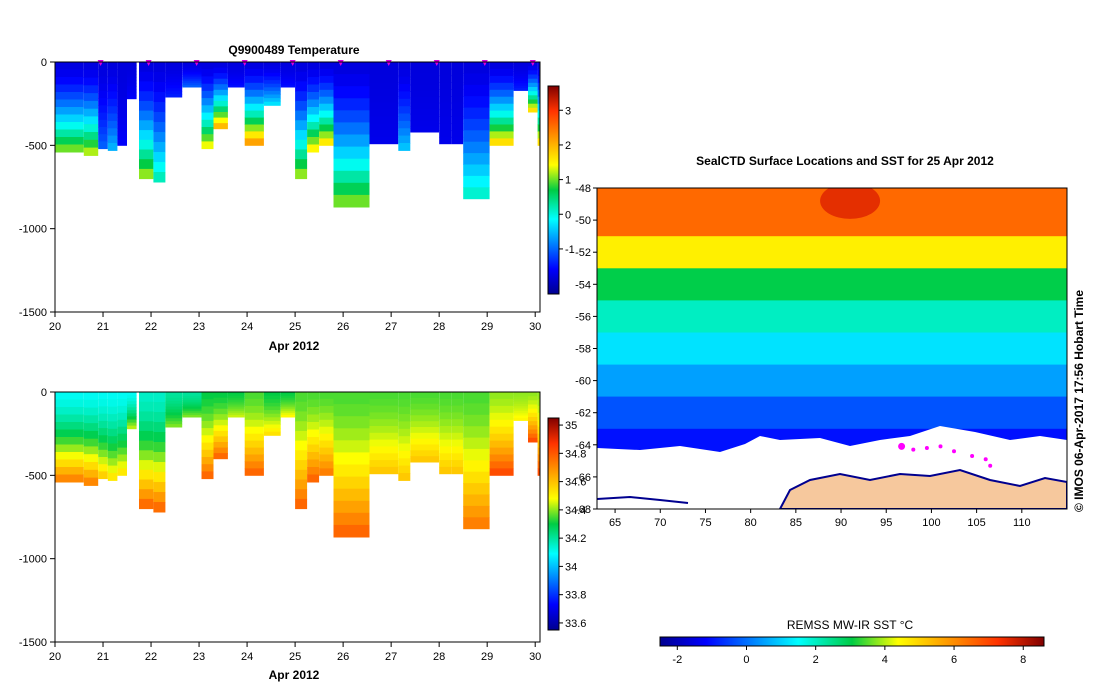  Describe the element at coordinates (343, 657) in the screenshot. I see `x-tick-label: 26` at that location.